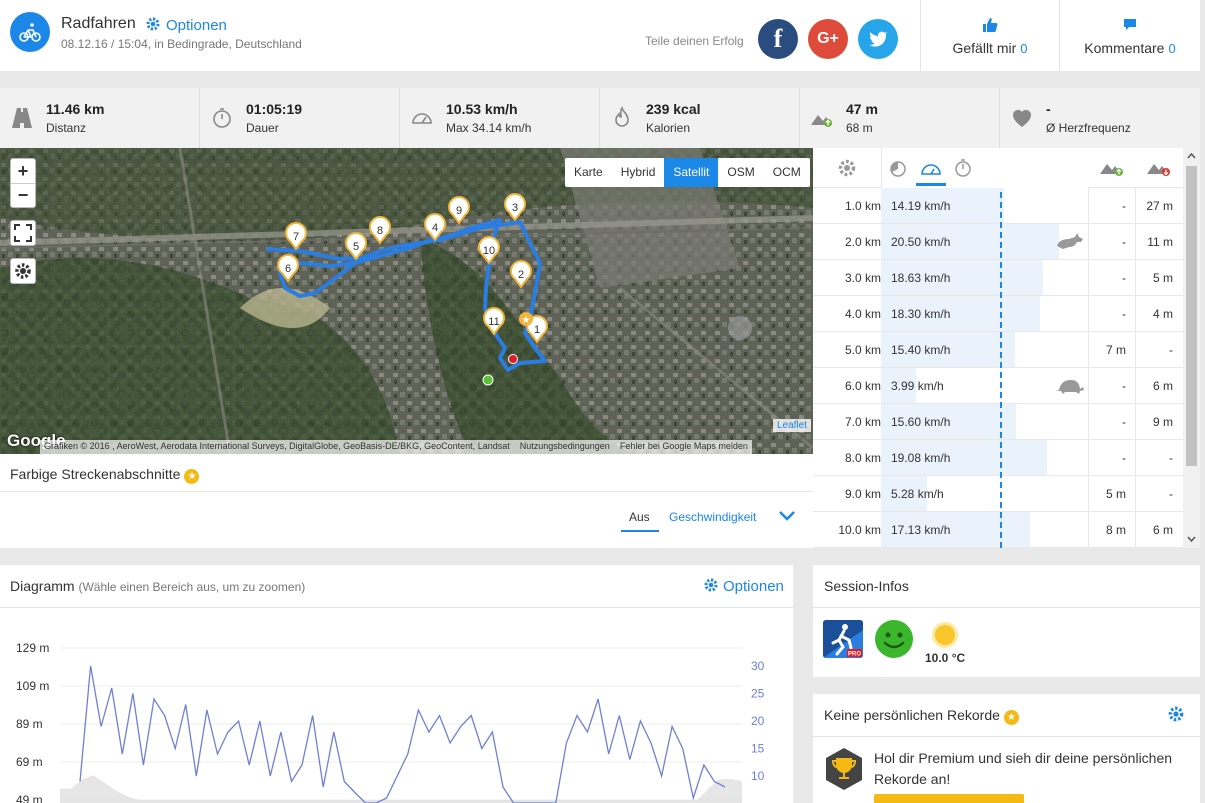 This screenshot has width=1205, height=803. What do you see at coordinates (1162, 278) in the screenshot?
I see `split-descent: 5 m` at bounding box center [1162, 278].